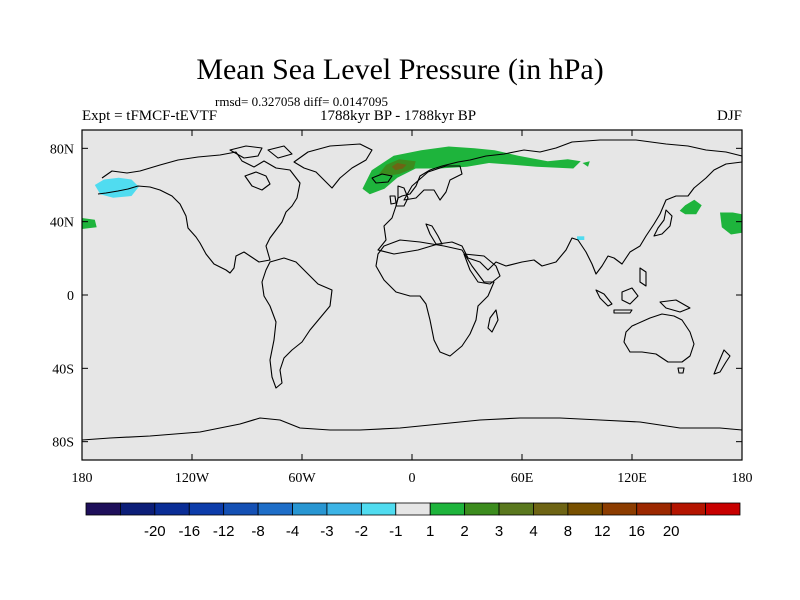 The height and width of the screenshot is (600, 800). Describe the element at coordinates (398, 116) in the screenshot. I see `period-label: 1788kyr BP - 1788kyr BP` at that location.